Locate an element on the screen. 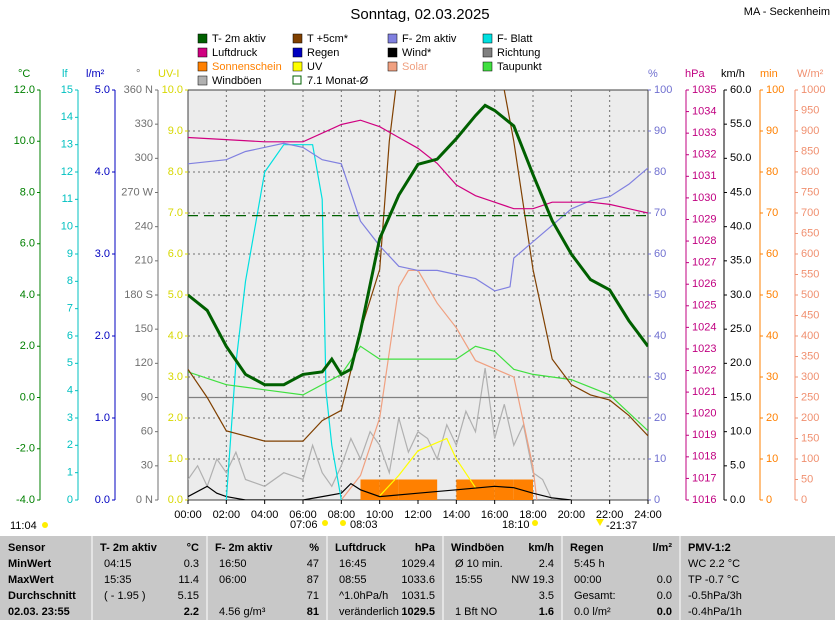 This screenshot has height=620, width=835. location: MA - Seckenheim is located at coordinates (787, 12).